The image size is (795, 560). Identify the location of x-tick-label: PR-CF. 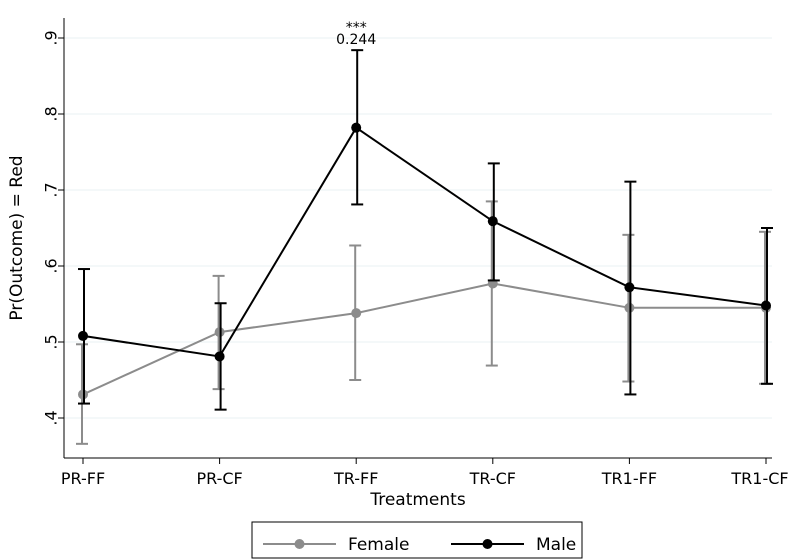
(219, 478).